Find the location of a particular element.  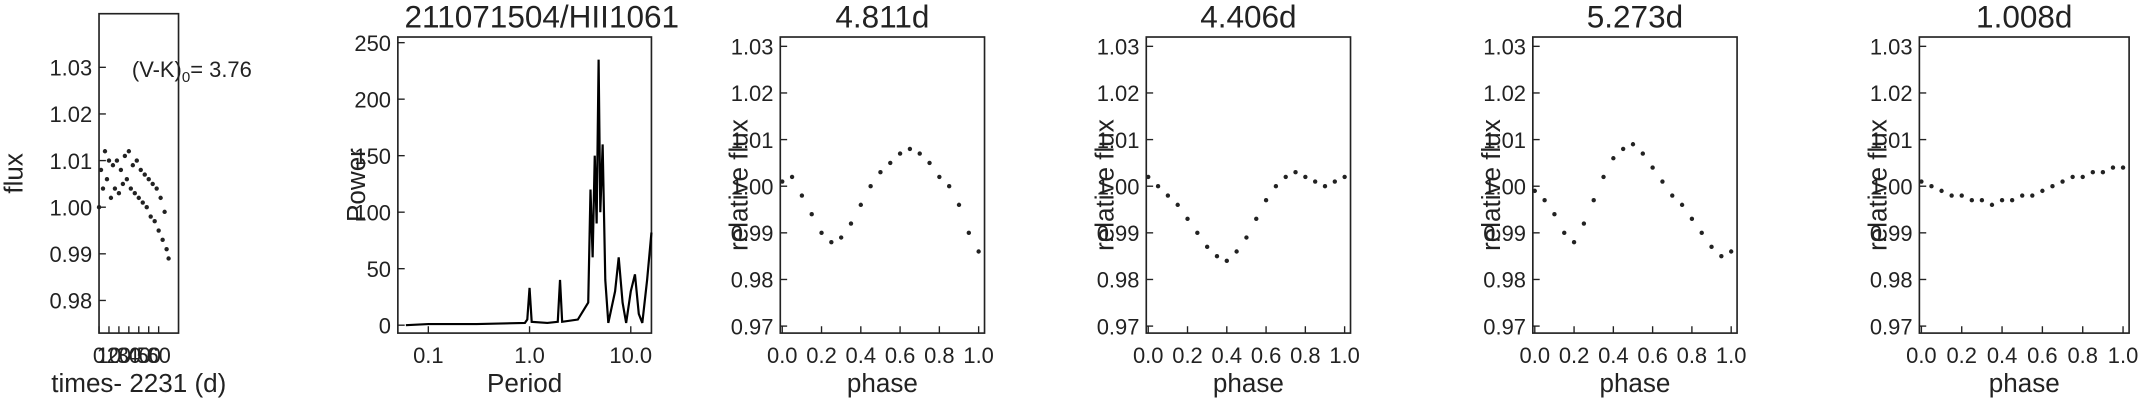

x-tick-label: 0.1 is located at coordinates (428, 355).